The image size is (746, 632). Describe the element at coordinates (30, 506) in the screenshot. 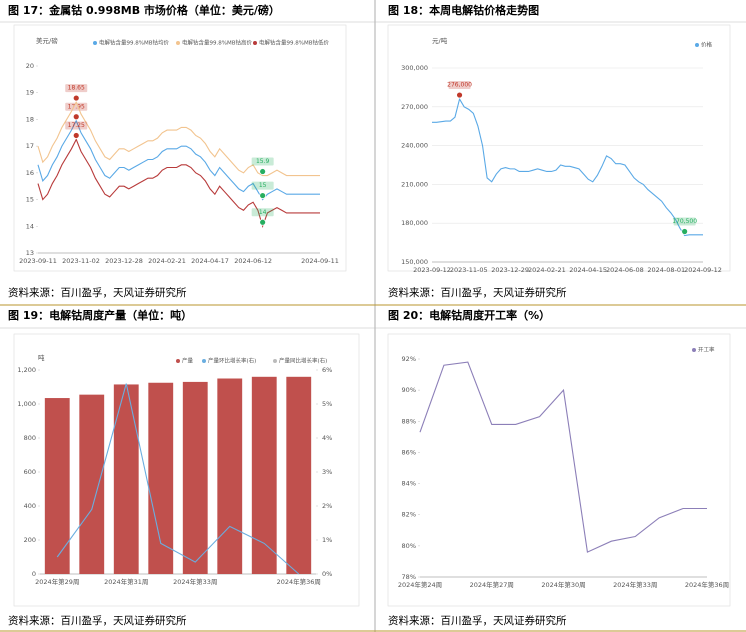

I see `y-tick-label: 400` at that location.